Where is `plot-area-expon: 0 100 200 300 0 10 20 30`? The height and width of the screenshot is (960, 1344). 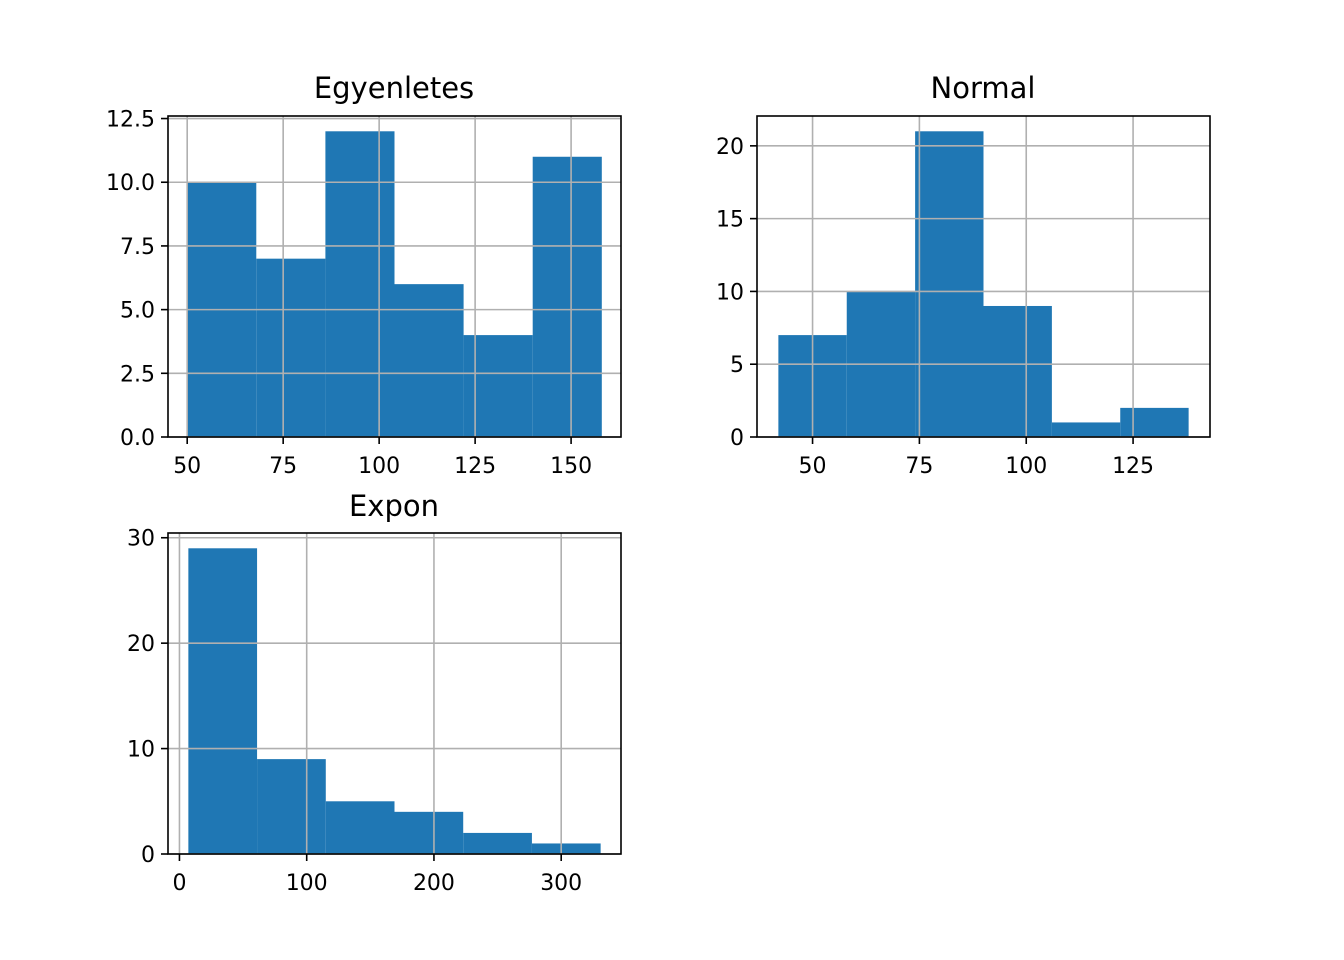 plot-area-expon: 0 100 200 300 0 10 20 30 is located at coordinates (374, 711).